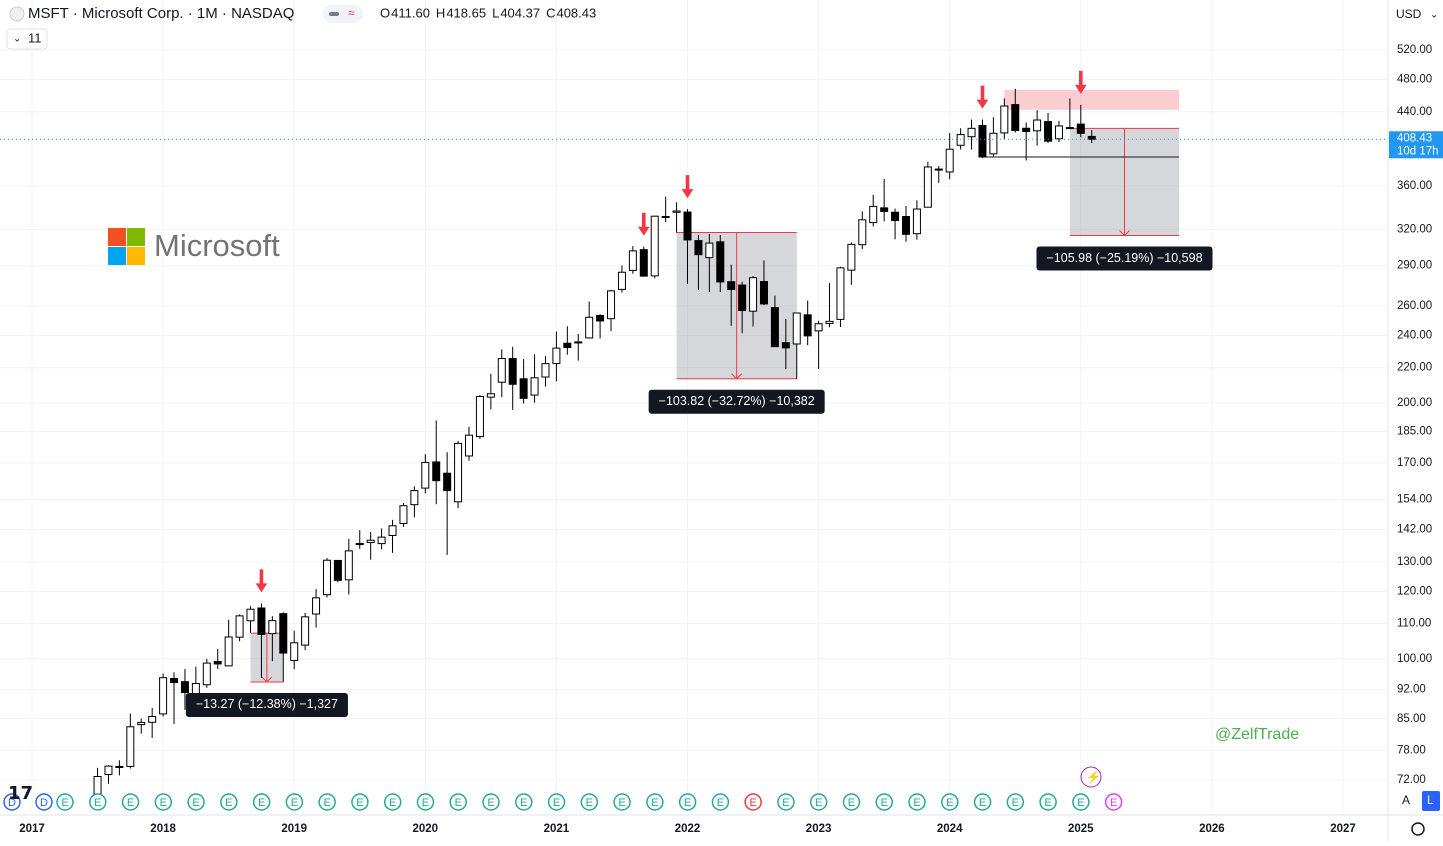  What do you see at coordinates (687, 187) in the screenshot?
I see `signal-arrow` at bounding box center [687, 187].